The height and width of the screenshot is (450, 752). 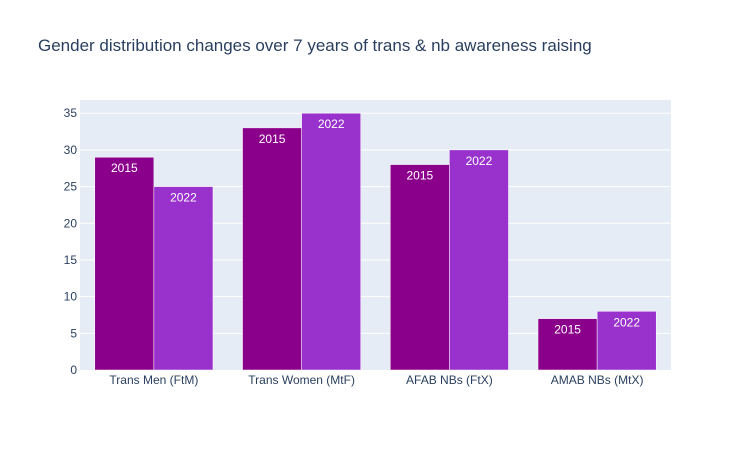 What do you see at coordinates (71, 223) in the screenshot?
I see `y-tick-label: 20` at bounding box center [71, 223].